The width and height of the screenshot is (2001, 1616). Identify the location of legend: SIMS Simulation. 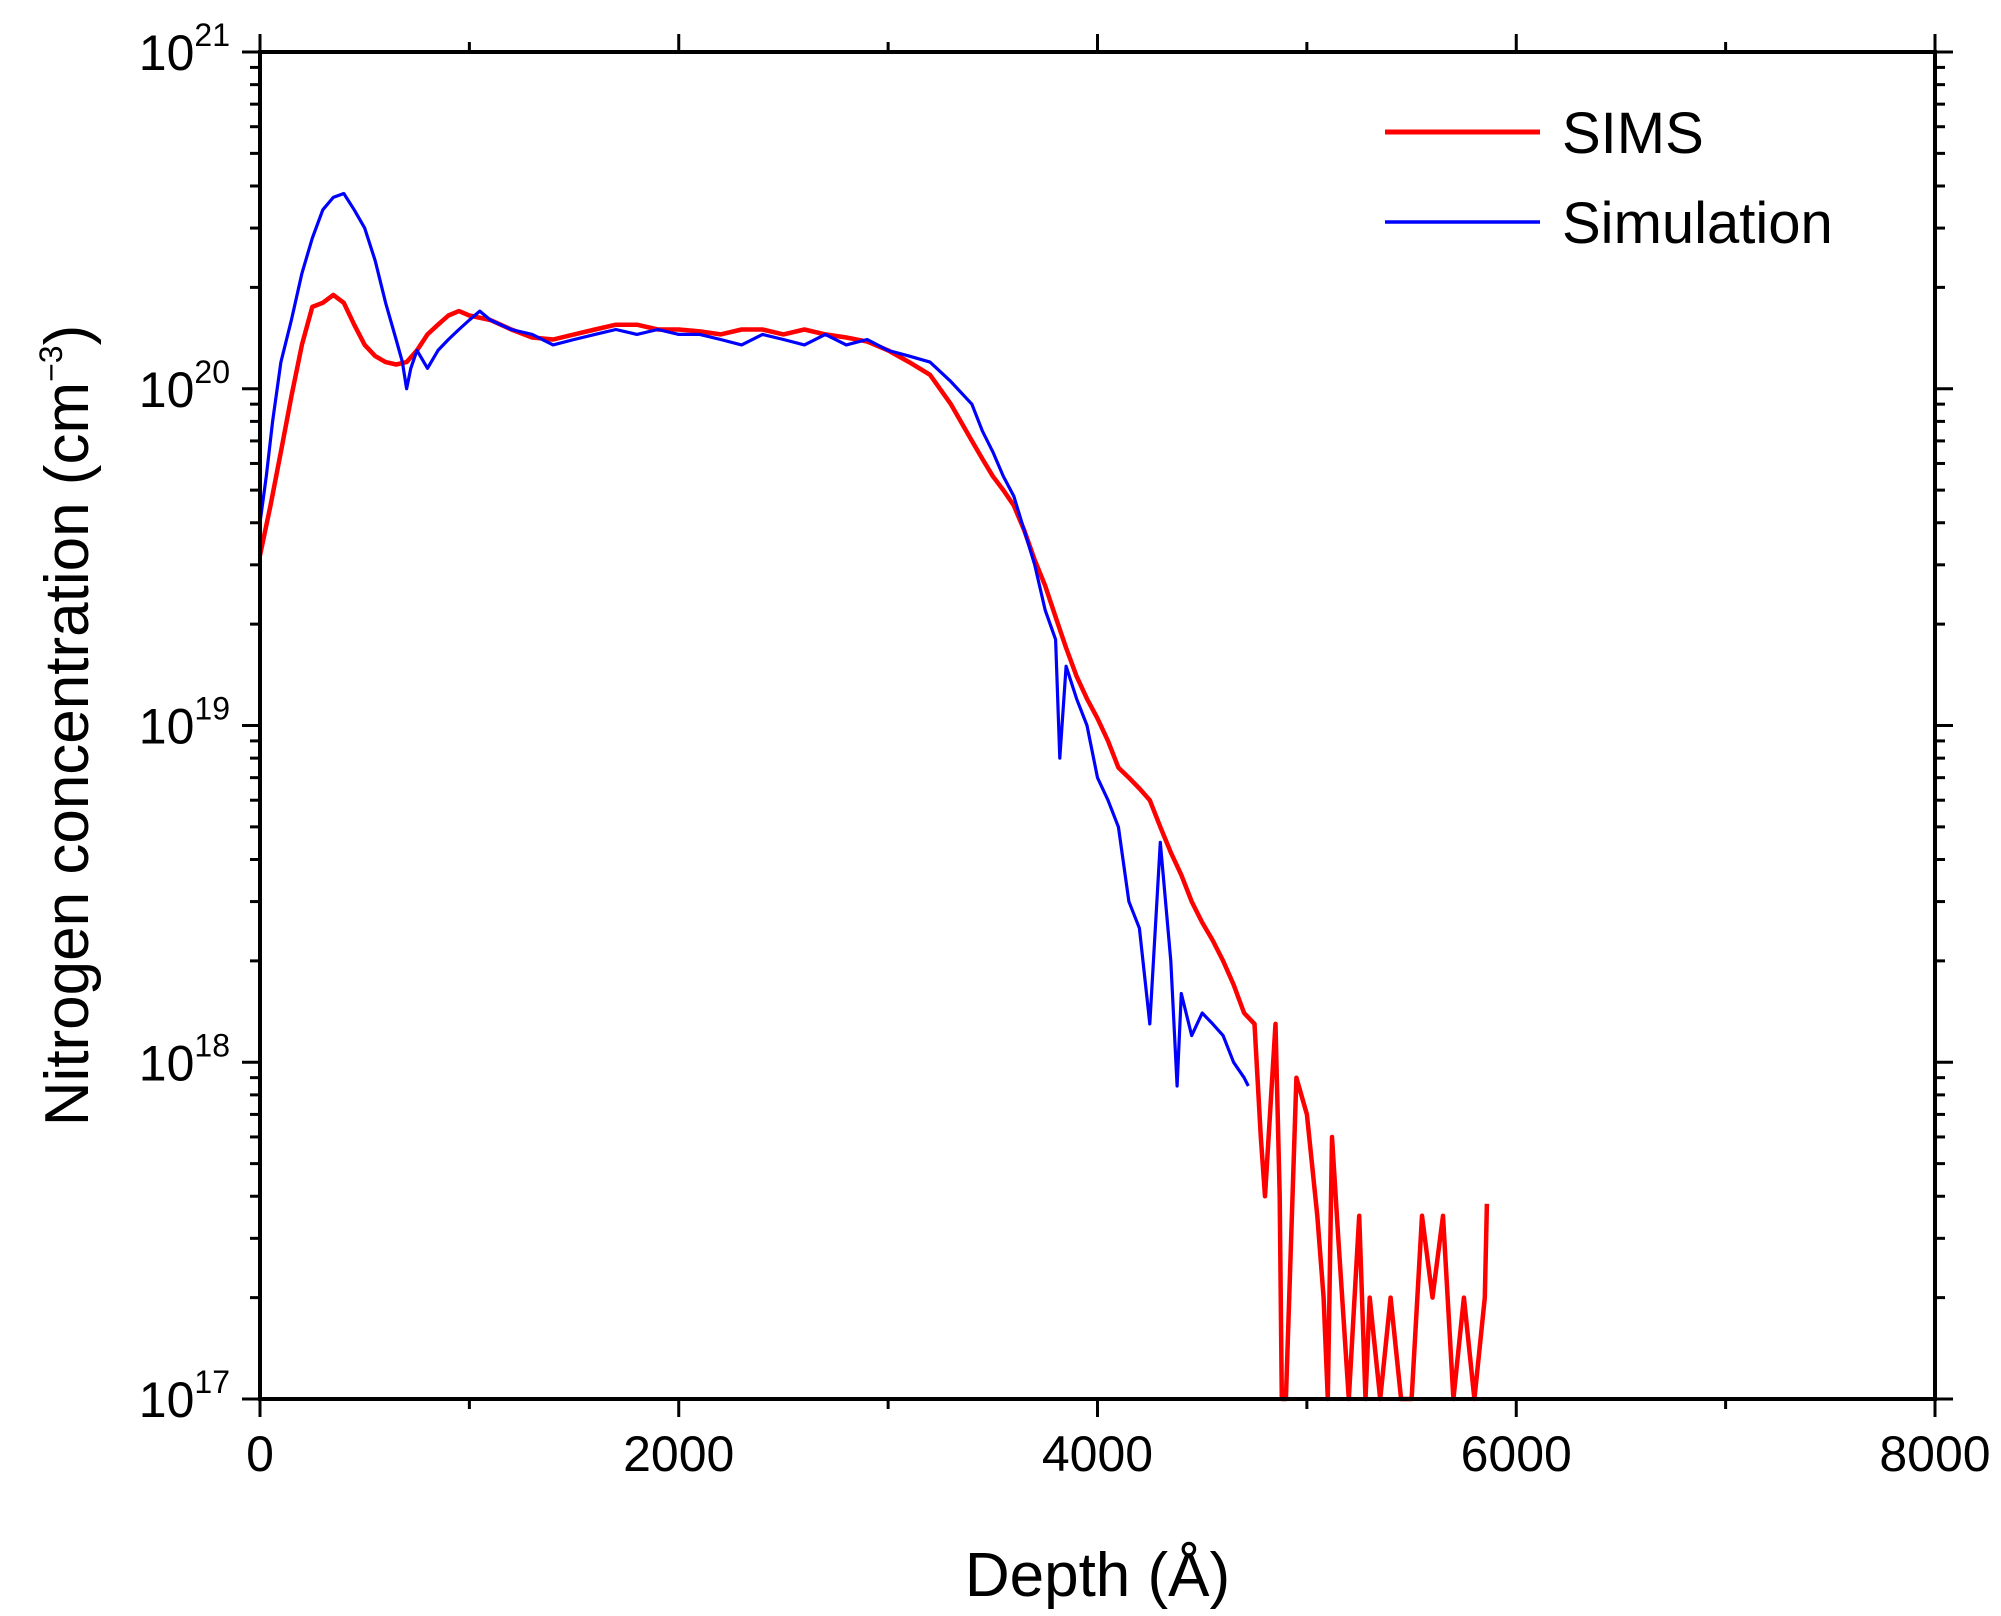
(1609, 178).